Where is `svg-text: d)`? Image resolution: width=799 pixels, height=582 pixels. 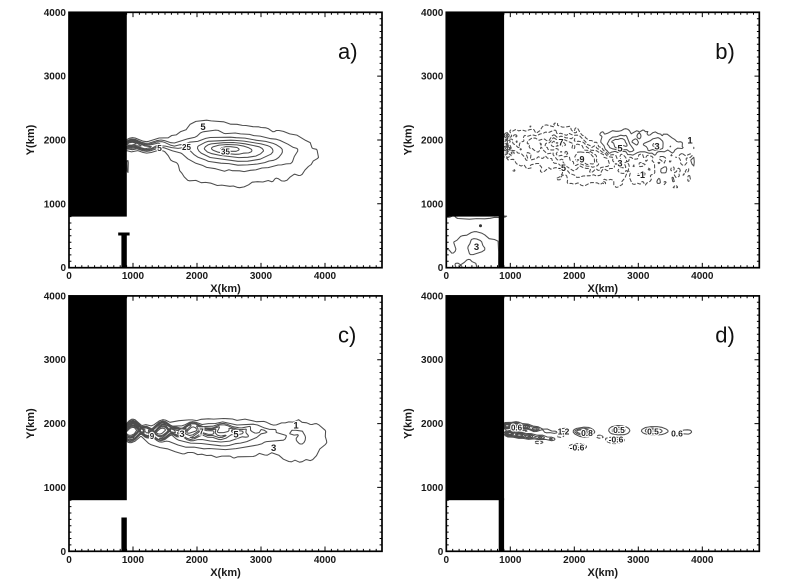
svg-text: d) is located at coordinates (725, 335).